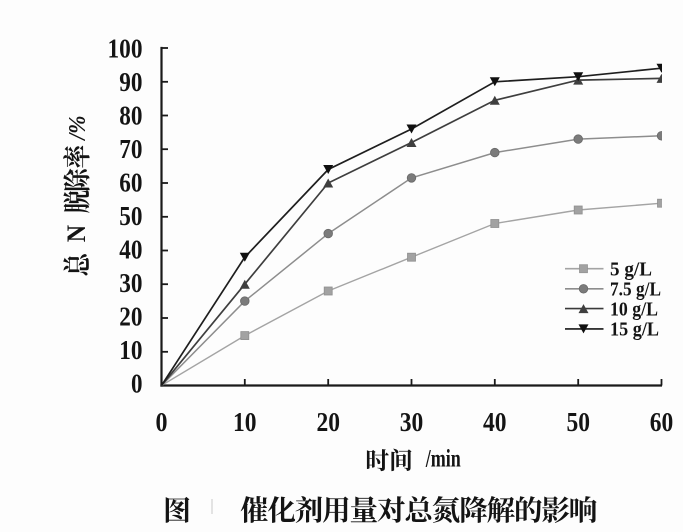 The image size is (683, 532). I want to click on svg-text: 15 g/L, so click(634, 330).